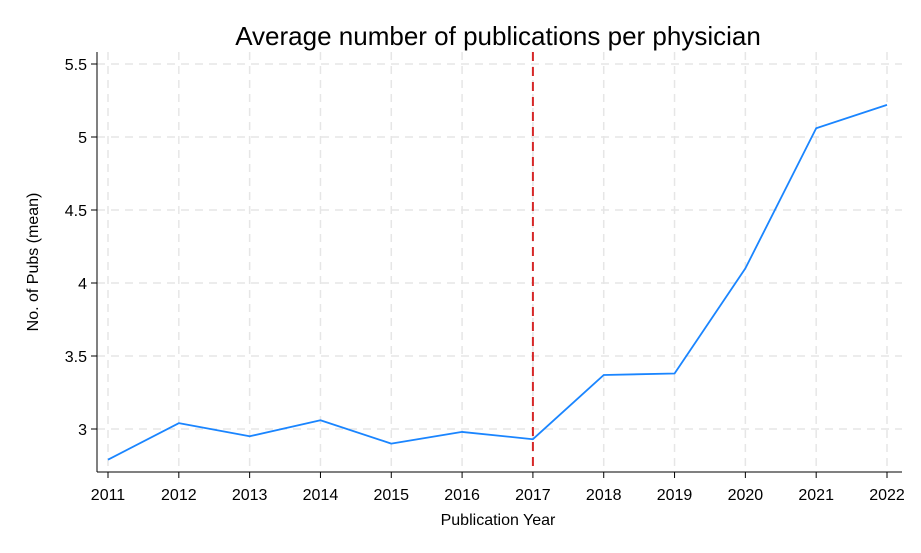 Image resolution: width=921 pixels, height=553 pixels. Describe the element at coordinates (81, 248) in the screenshot. I see `y-ticks: 3 3.5 4 4.5 5 5.5` at that location.